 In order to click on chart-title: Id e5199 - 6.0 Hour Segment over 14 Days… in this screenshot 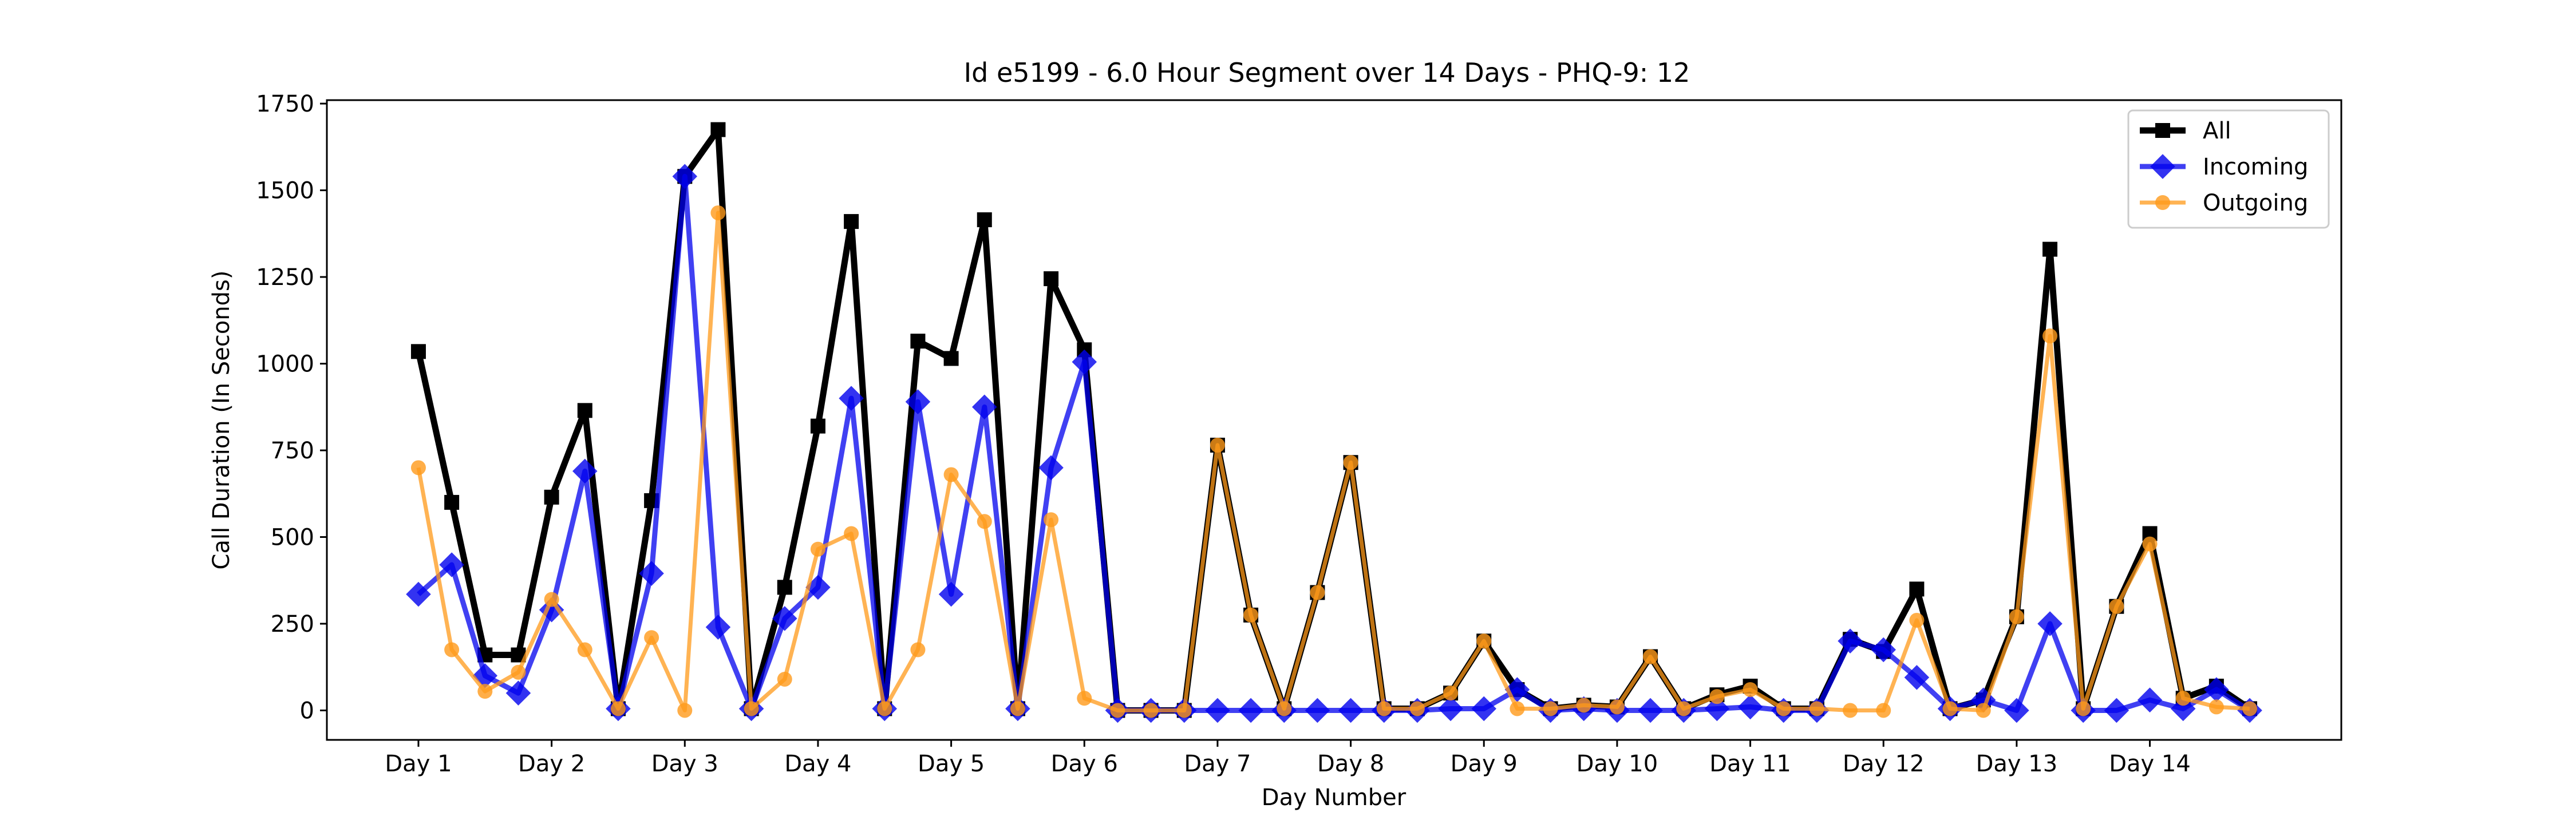, I will do `click(1327, 72)`.